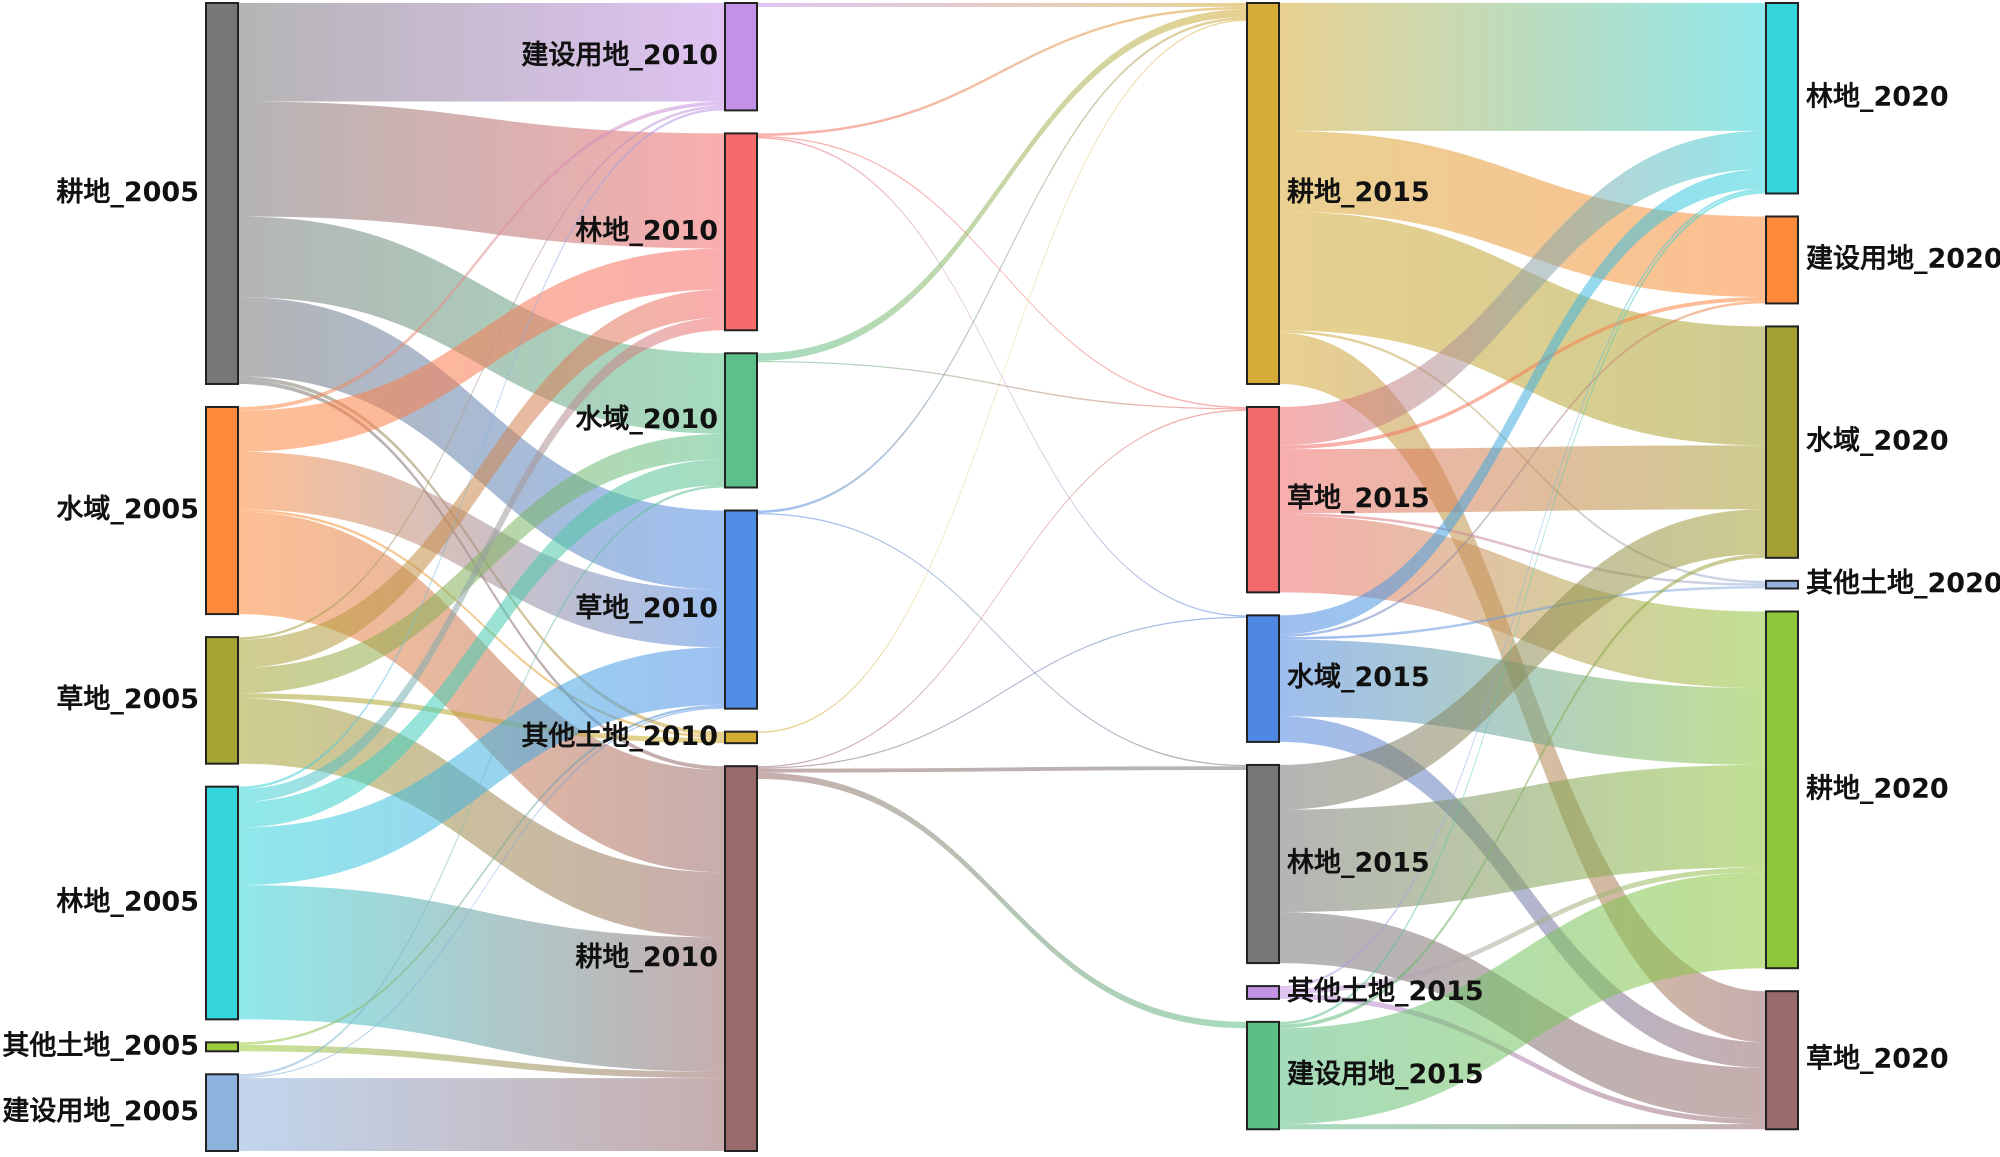  I want to click on node-label: 林地_2005, so click(127, 902).